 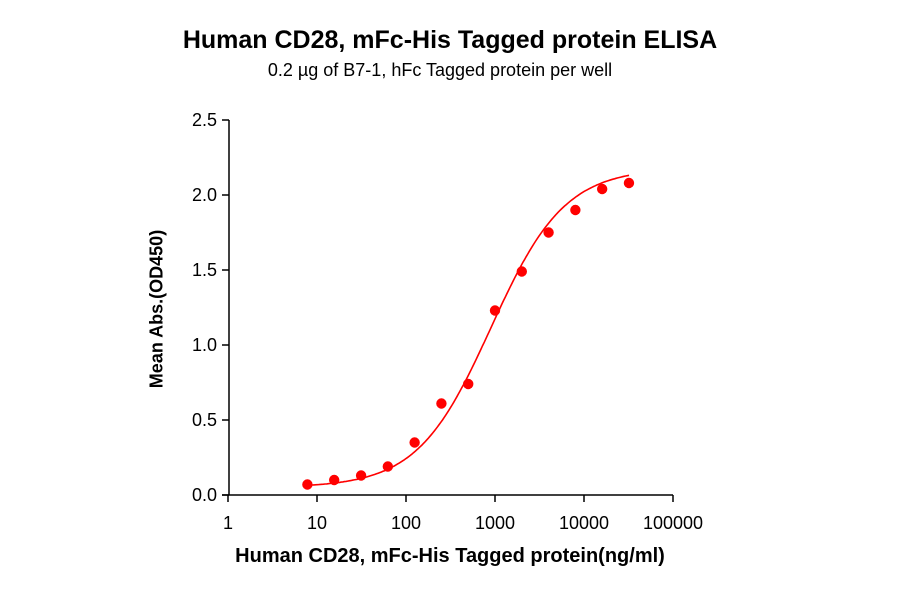 What do you see at coordinates (406, 523) in the screenshot?
I see `x-tick-label: 100` at bounding box center [406, 523].